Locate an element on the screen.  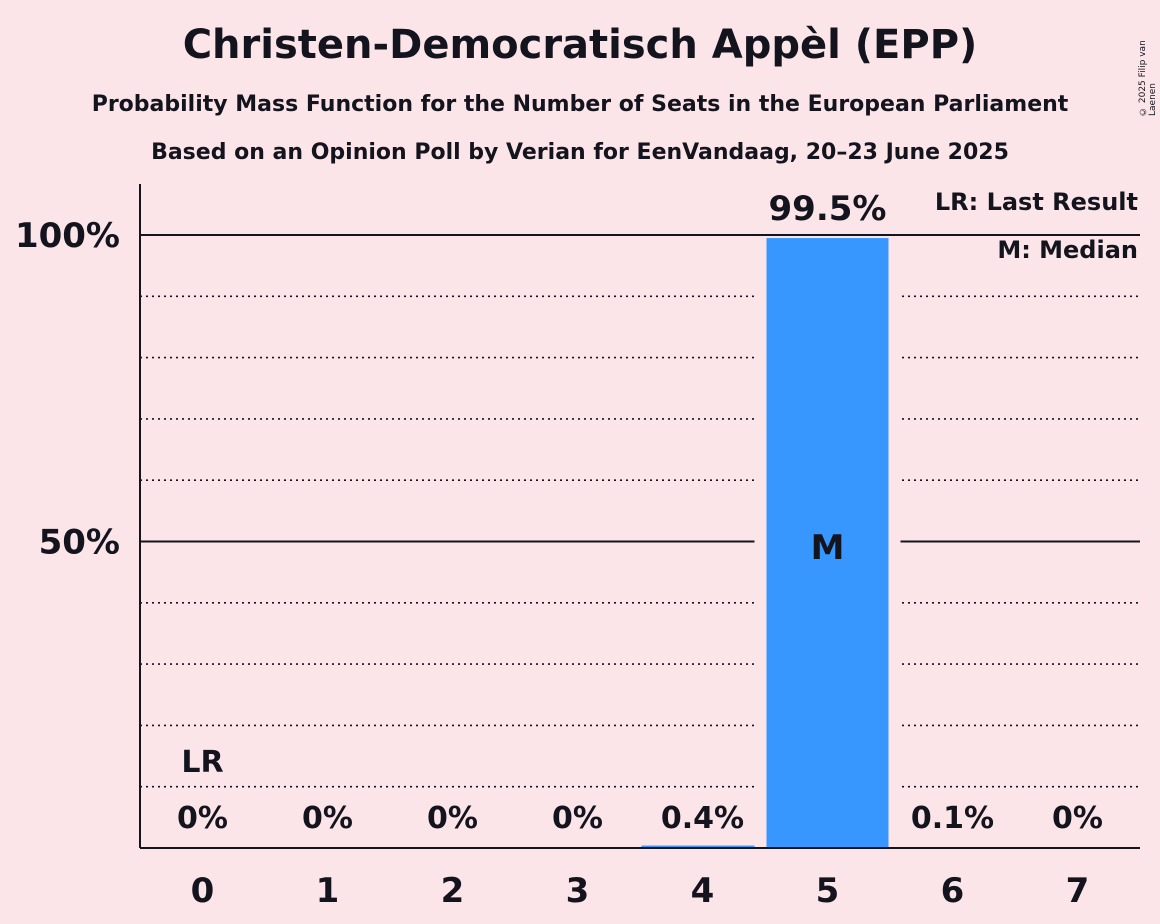
y-tick-label: 50% is located at coordinates (79, 543).